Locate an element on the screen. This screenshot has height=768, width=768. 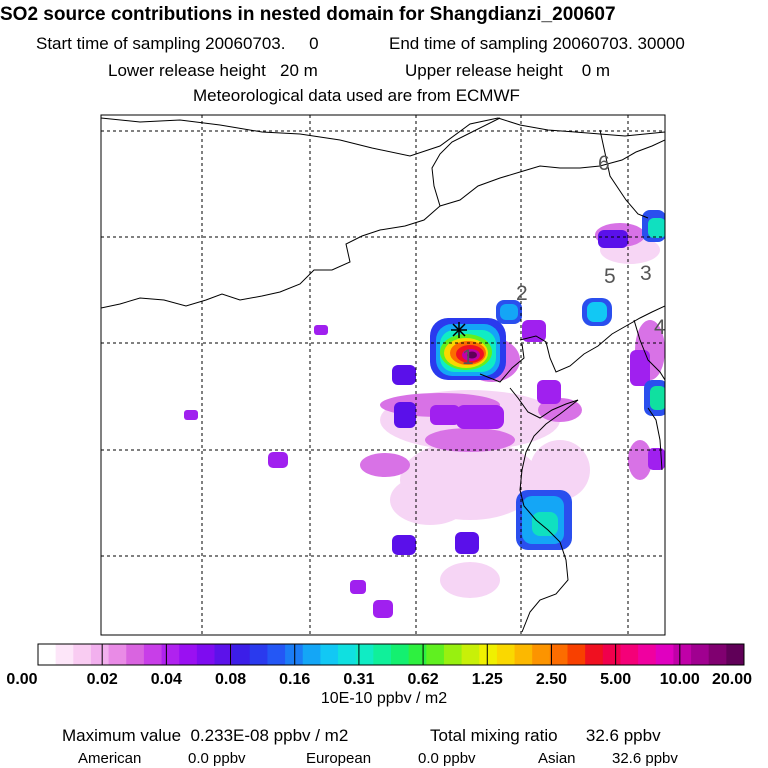
region-label-4: 4 is located at coordinates (660, 327).